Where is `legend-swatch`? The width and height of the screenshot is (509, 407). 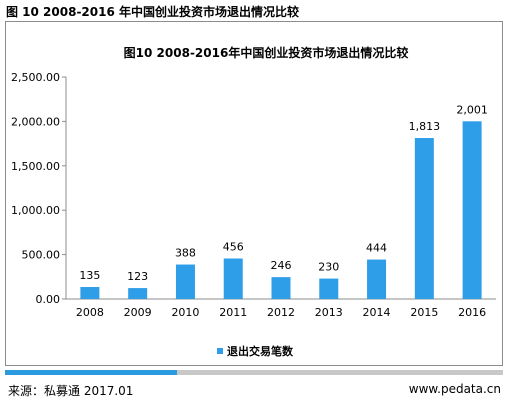
legend-swatch is located at coordinates (220, 351).